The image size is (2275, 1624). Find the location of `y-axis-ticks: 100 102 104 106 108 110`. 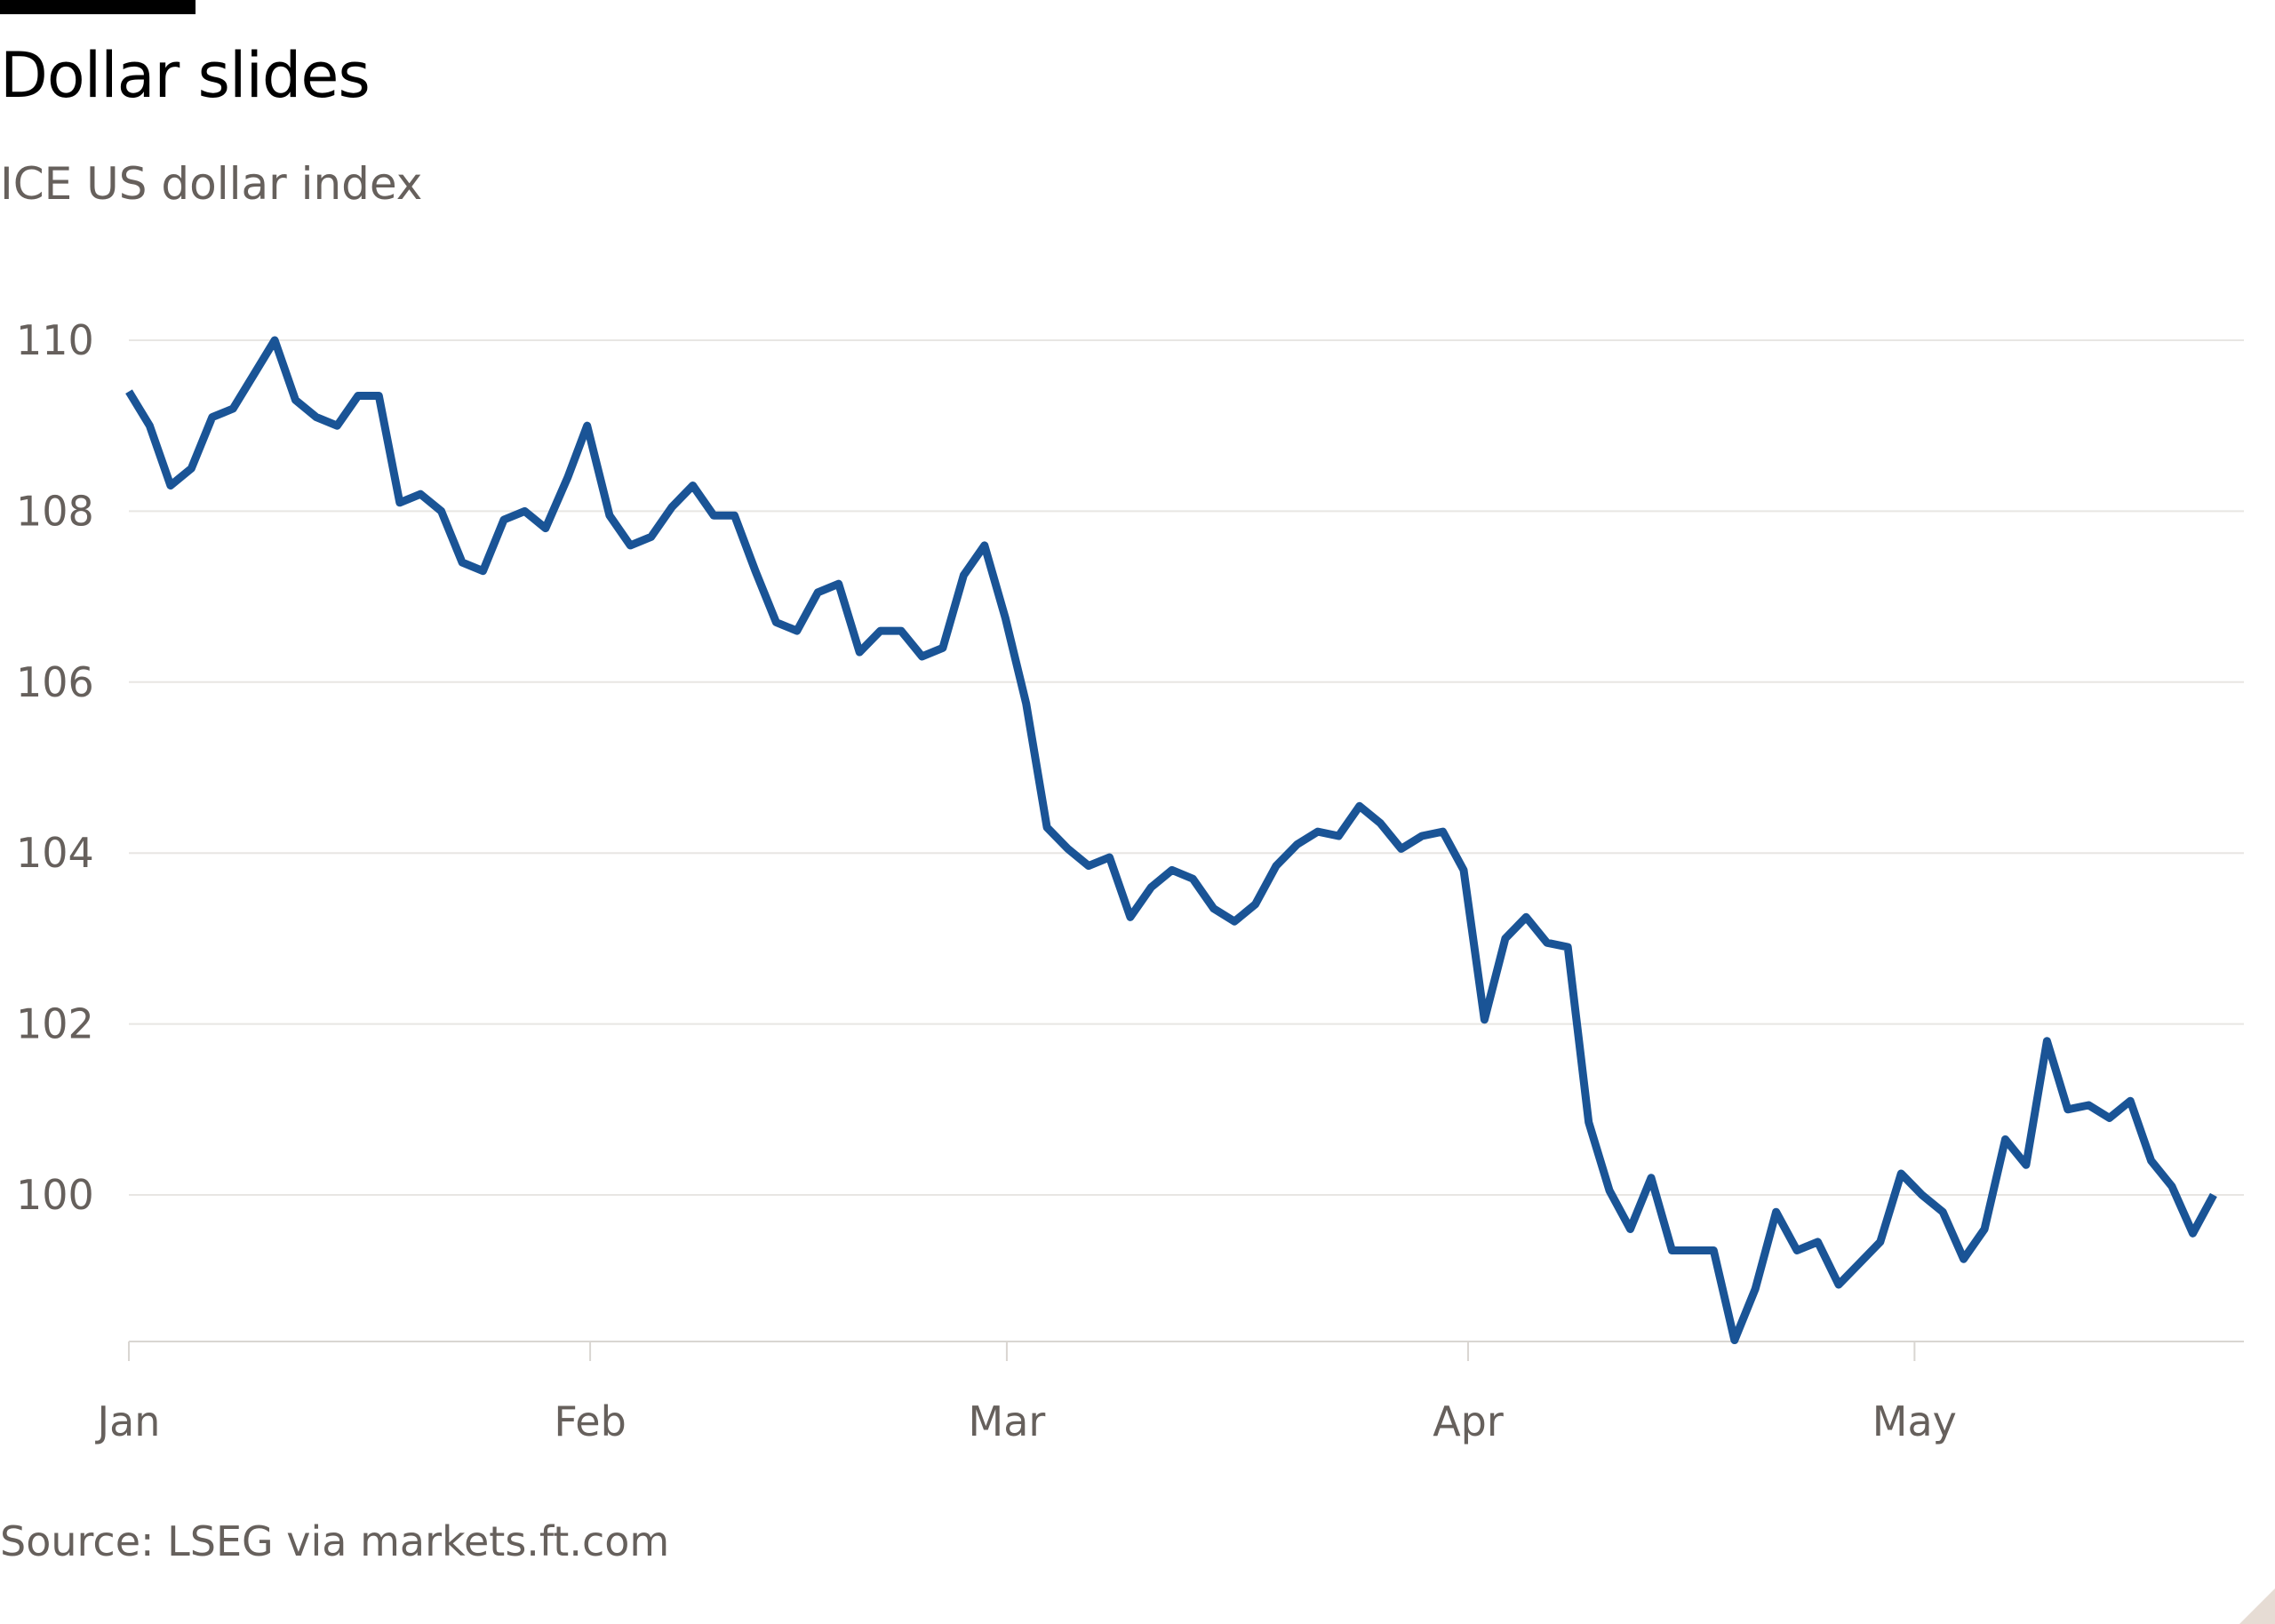

y-axis-ticks: 100 102 104 106 108 110 is located at coordinates (55, 767).